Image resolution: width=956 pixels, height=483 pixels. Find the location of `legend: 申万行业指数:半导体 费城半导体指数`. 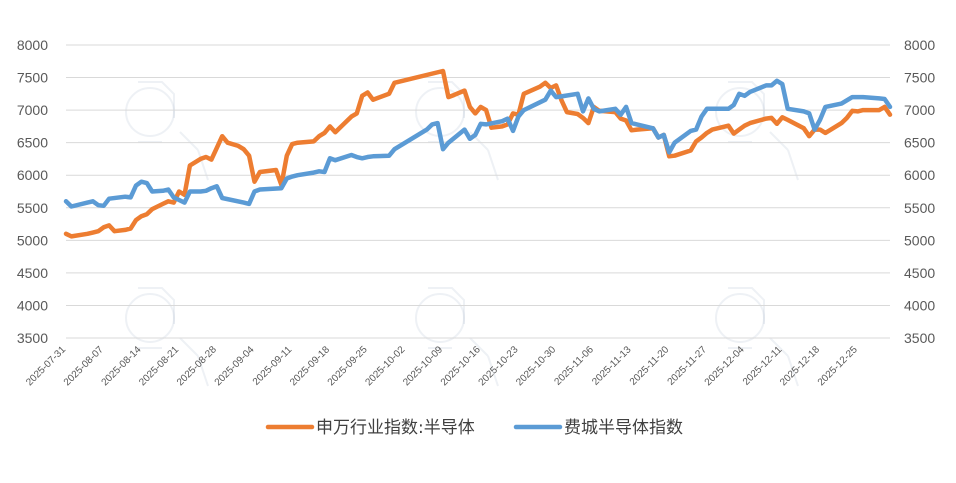

legend: 申万行业指数:半导体 费城半导体指数 is located at coordinates (474, 428).